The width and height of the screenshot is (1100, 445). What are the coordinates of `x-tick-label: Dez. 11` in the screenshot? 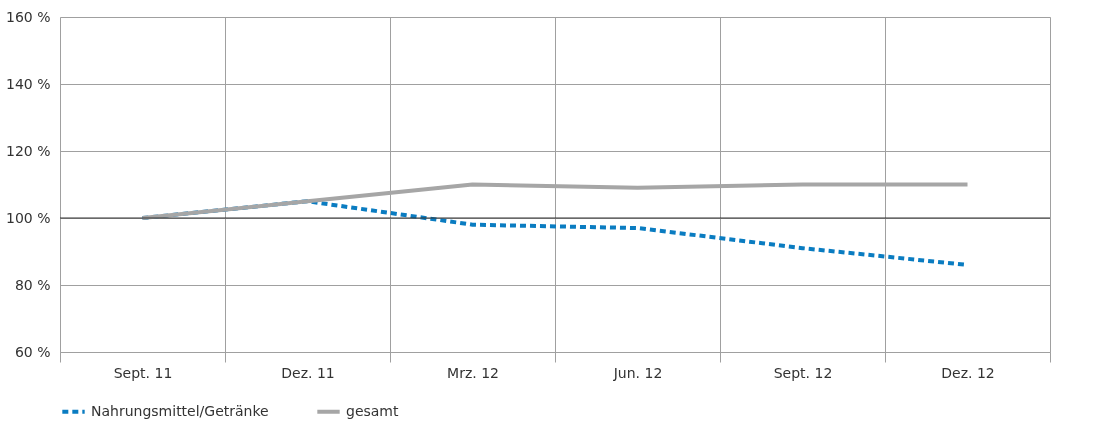 It's located at (308, 372).